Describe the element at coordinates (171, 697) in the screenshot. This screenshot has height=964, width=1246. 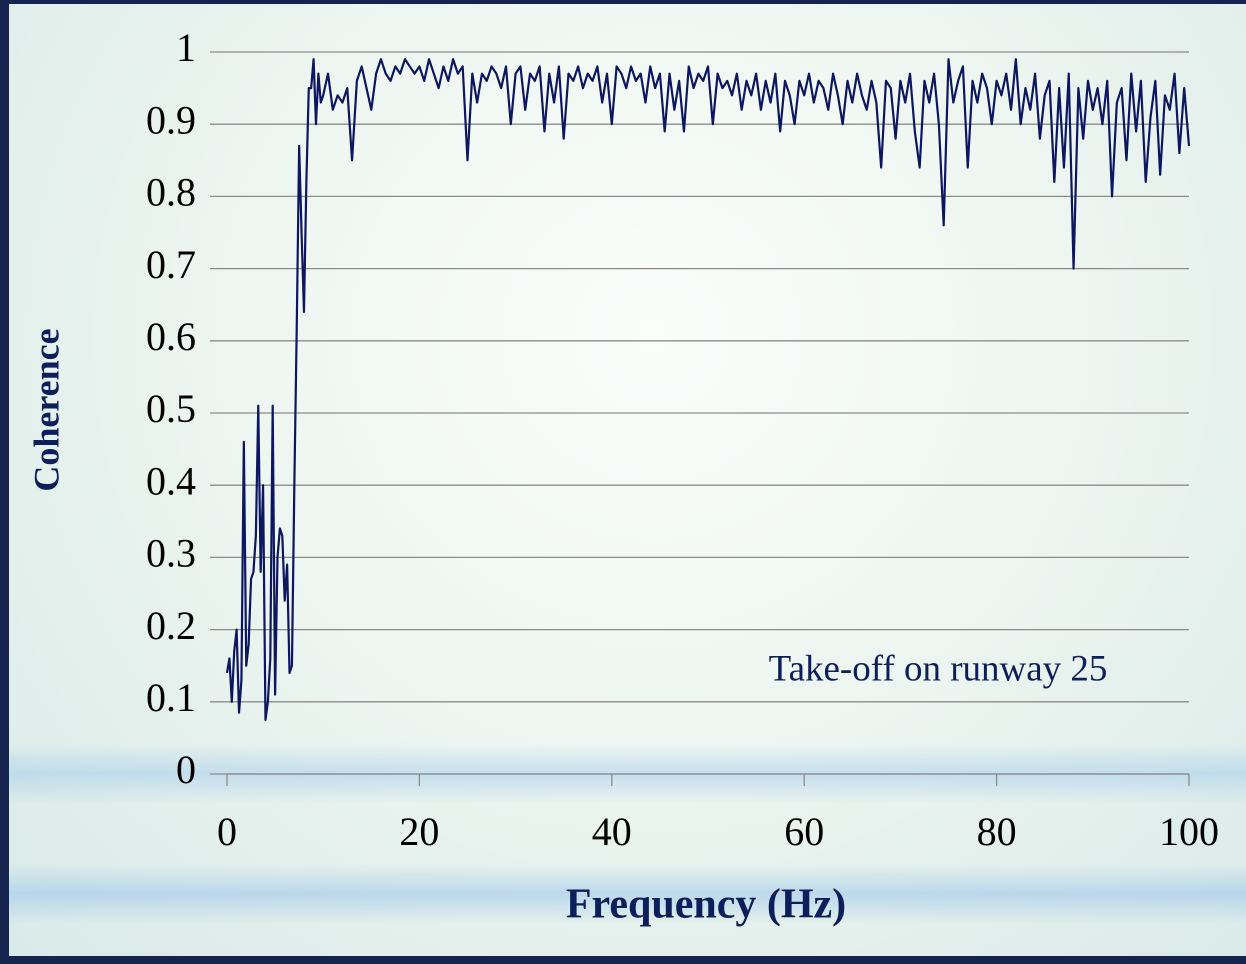
I see `y-tick-label: 0.1` at that location.